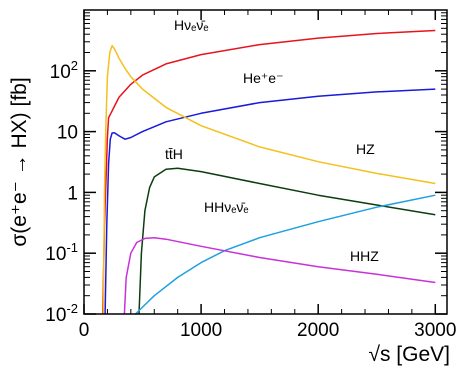 Image resolution: width=457 pixels, height=369 pixels. I want to click on y-axis-title: σ(e⁺e⁻ → HX) [fb], so click(19, 161).